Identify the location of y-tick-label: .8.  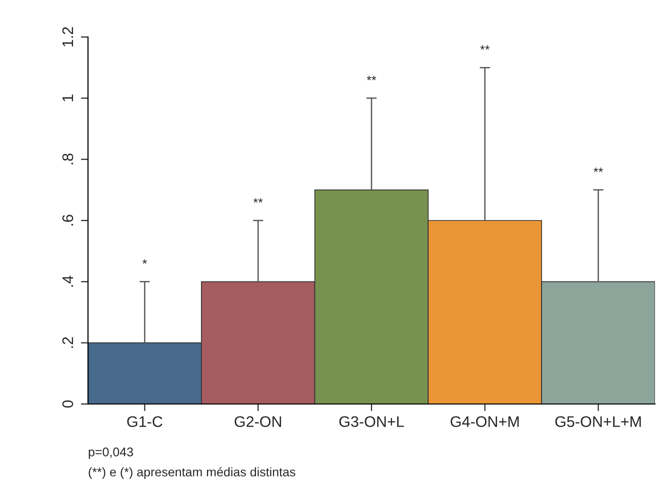
(68, 159).